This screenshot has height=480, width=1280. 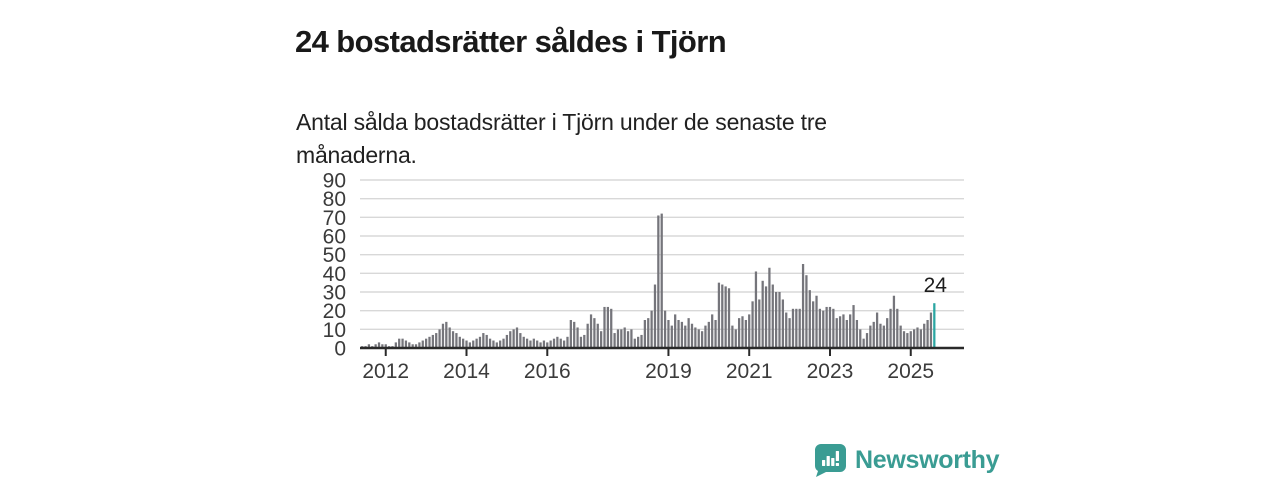 What do you see at coordinates (334, 255) in the screenshot?
I see `y-tick-label: 50` at bounding box center [334, 255].